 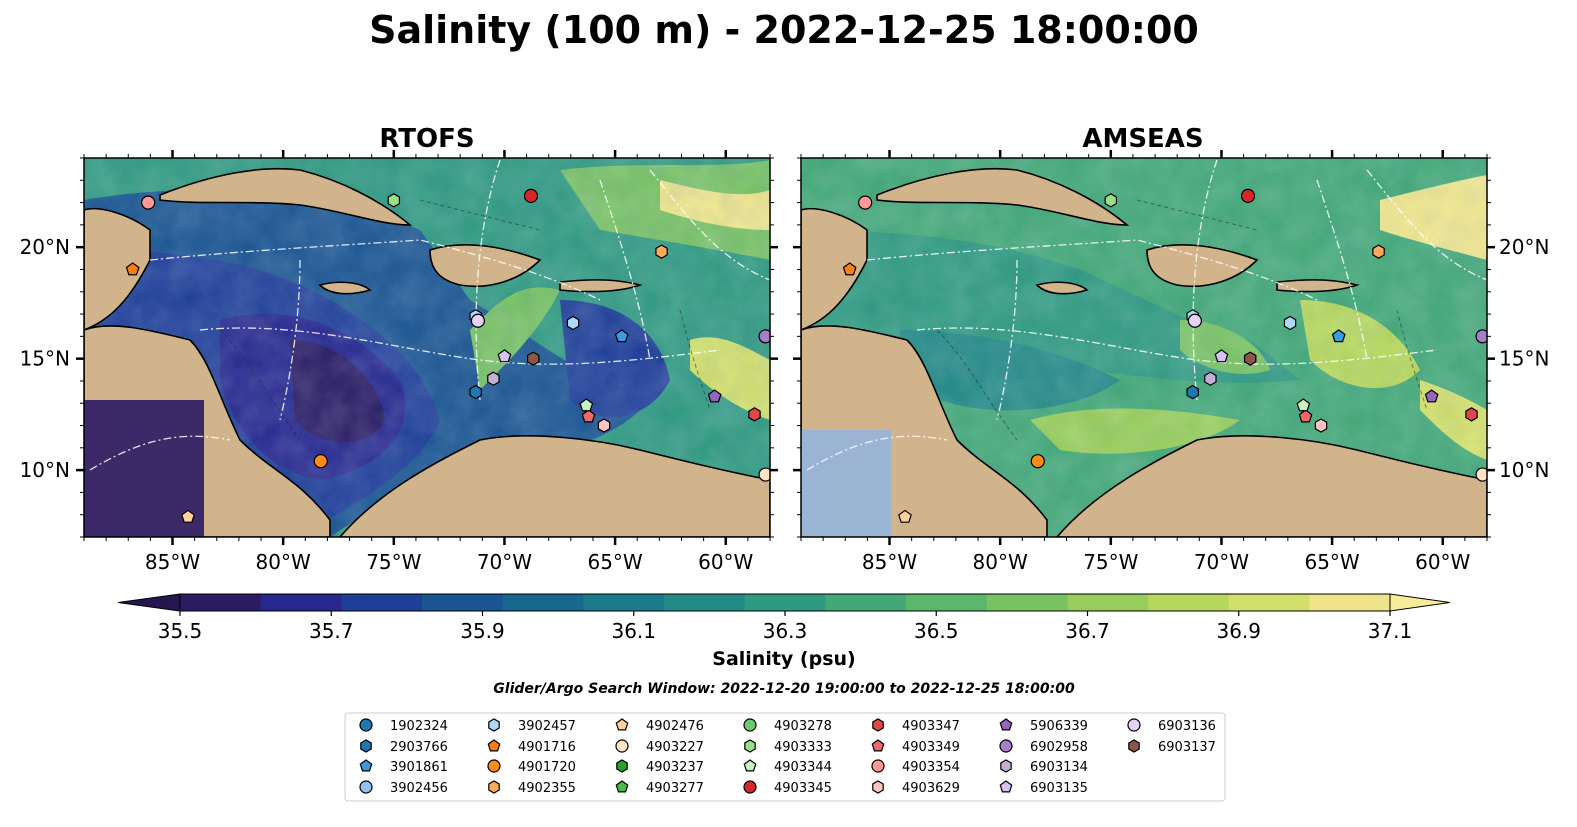 What do you see at coordinates (675, 788) in the screenshot?
I see `legend-label: 4903277` at bounding box center [675, 788].